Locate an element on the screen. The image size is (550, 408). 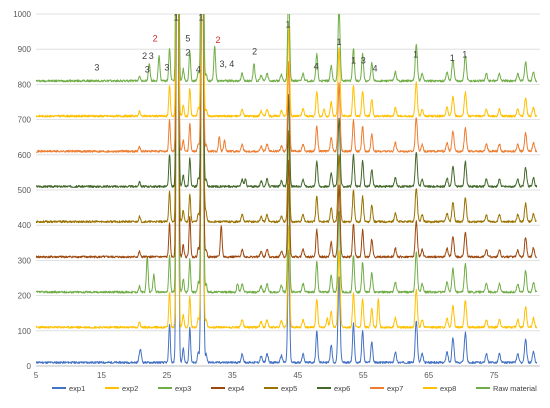
legend-label: exp2 is located at coordinates (130, 388).